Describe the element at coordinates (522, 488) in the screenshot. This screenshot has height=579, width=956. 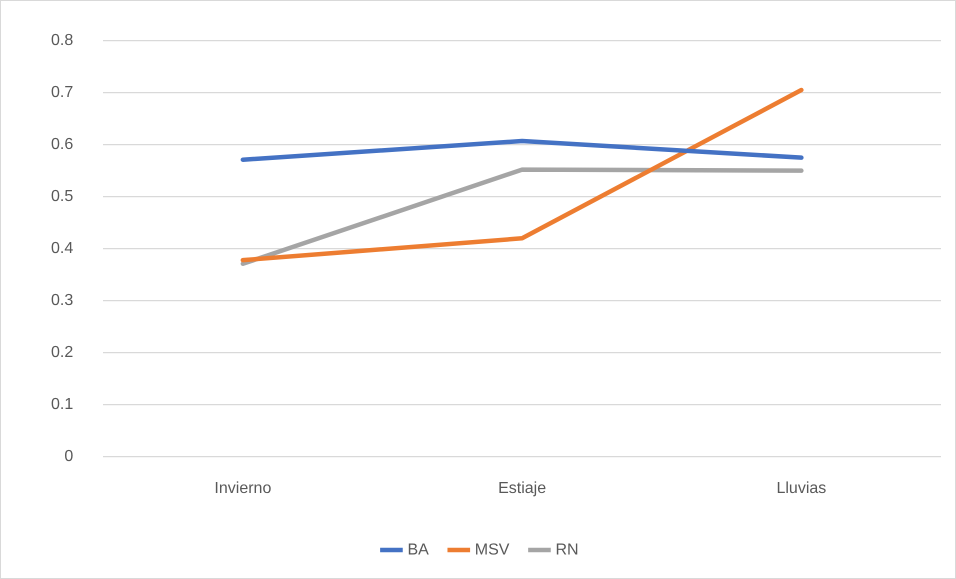
I see `x-tick-label: Estiaje` at that location.